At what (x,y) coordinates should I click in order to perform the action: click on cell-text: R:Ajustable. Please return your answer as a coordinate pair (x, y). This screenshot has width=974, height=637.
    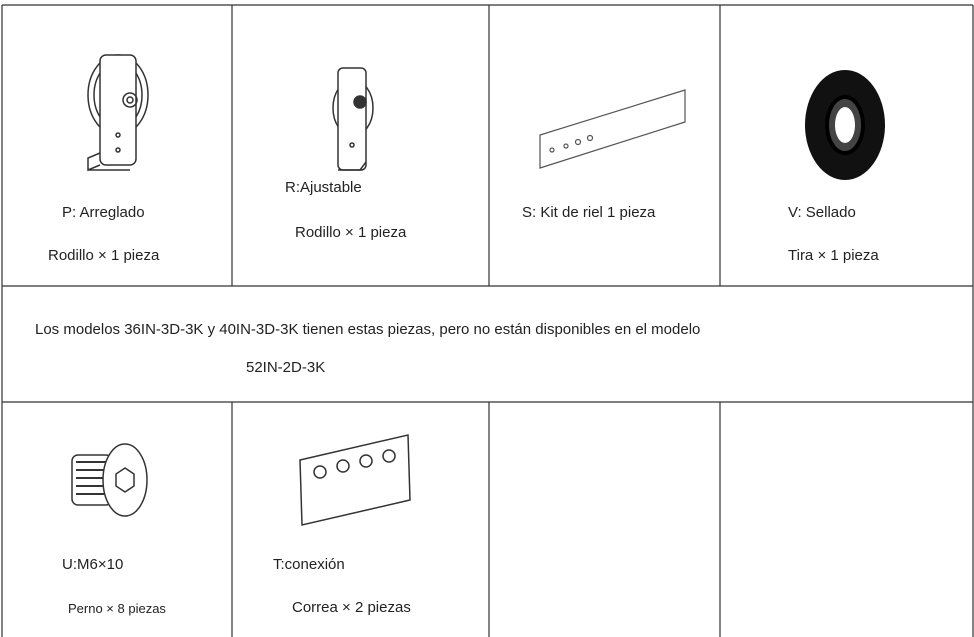
    Looking at the image, I should click on (323, 187).